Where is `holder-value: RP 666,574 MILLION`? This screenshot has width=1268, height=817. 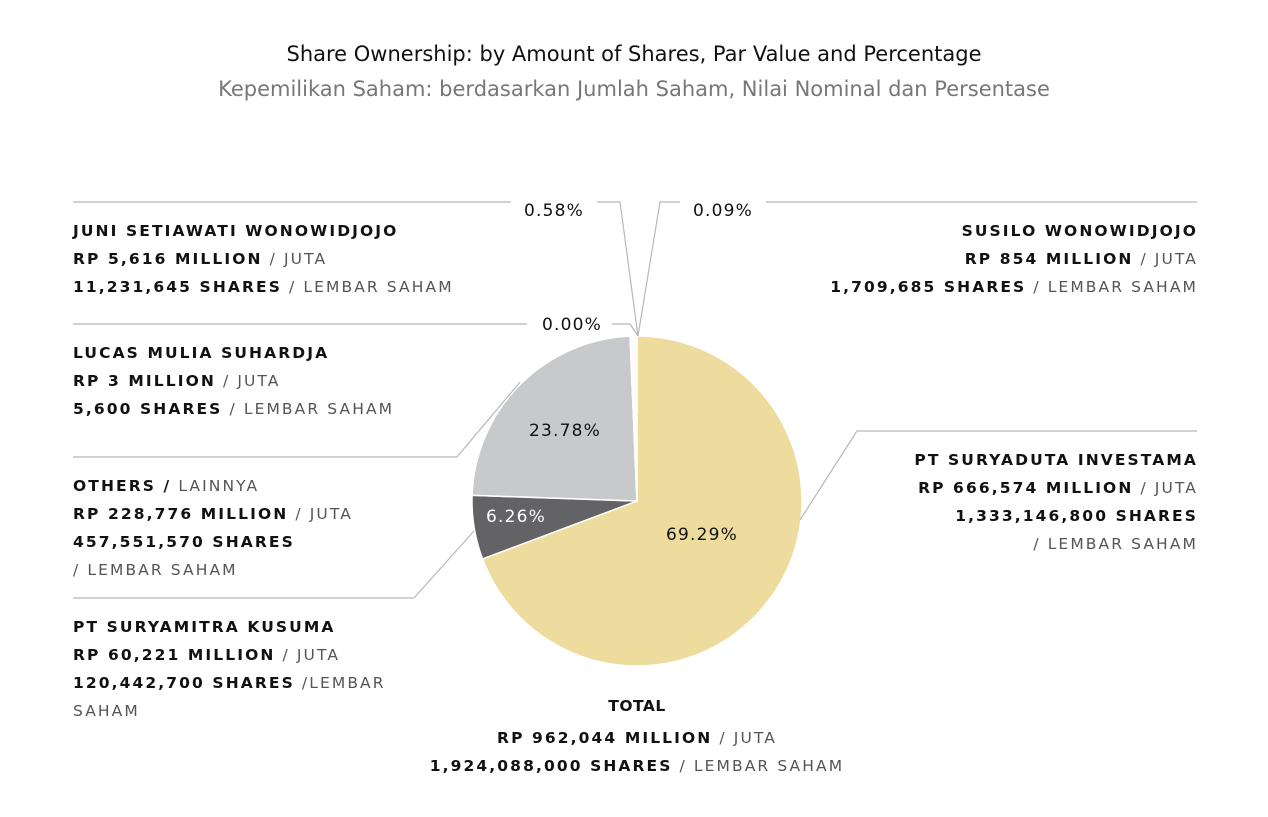 holder-value: RP 666,574 MILLION is located at coordinates (1026, 488).